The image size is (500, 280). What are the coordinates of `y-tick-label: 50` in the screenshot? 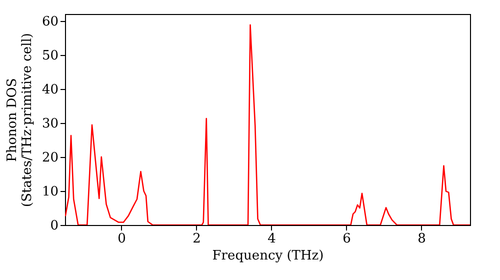 It's located at (50, 56).